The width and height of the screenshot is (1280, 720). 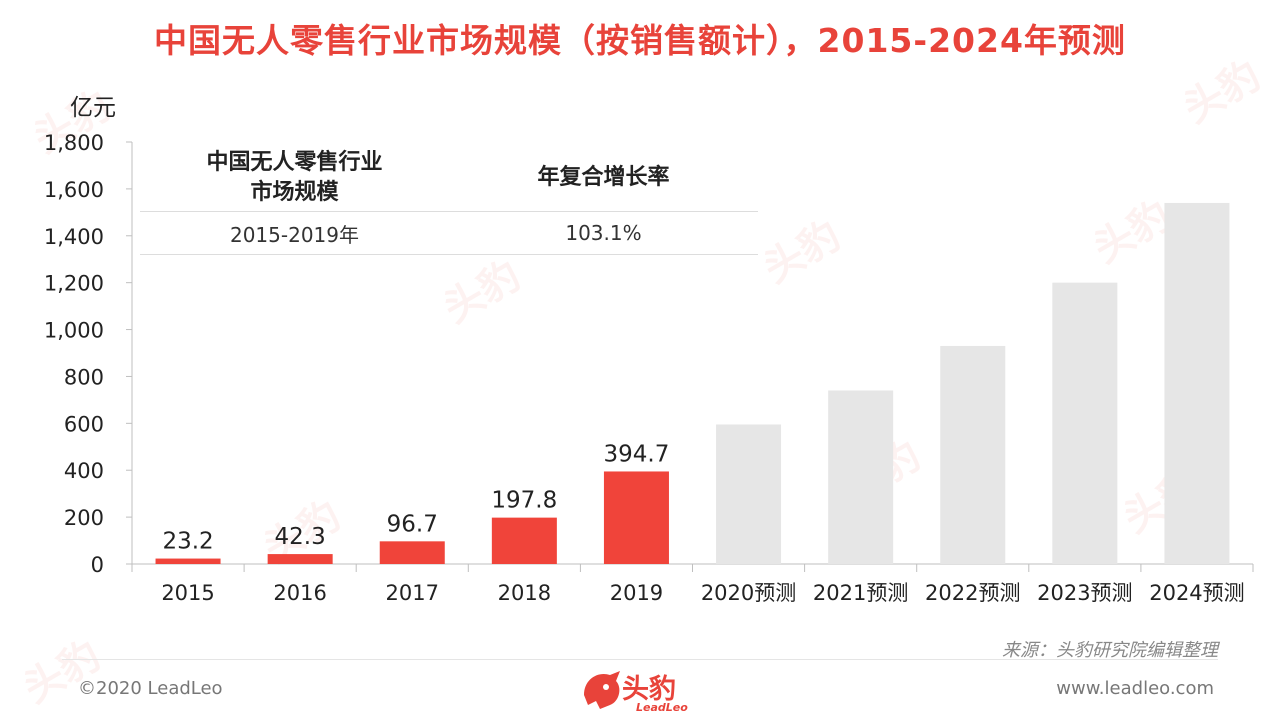 What do you see at coordinates (637, 454) in the screenshot?
I see `bar-value-label: 394.7` at bounding box center [637, 454].